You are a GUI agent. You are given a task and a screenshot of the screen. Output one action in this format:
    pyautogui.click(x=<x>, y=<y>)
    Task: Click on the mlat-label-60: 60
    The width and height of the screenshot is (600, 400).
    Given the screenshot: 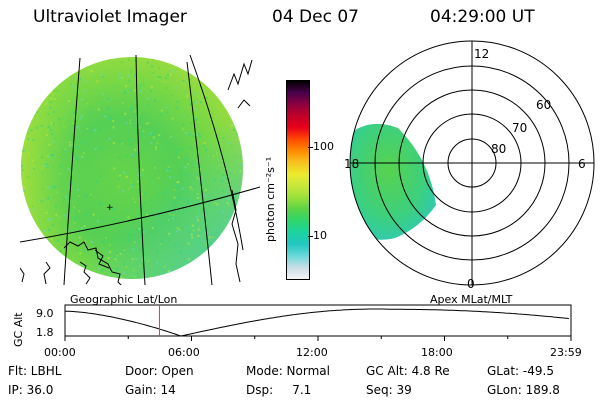 What is the action you would take?
    pyautogui.click(x=543, y=105)
    